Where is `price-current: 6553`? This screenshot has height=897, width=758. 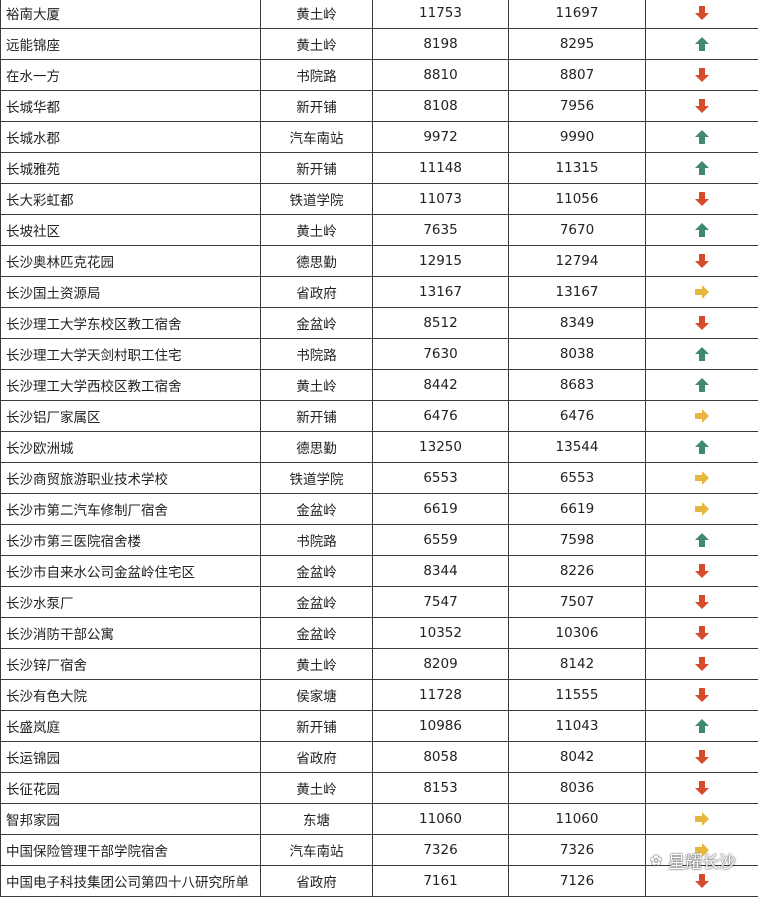
price-current: 6553 is located at coordinates (577, 478).